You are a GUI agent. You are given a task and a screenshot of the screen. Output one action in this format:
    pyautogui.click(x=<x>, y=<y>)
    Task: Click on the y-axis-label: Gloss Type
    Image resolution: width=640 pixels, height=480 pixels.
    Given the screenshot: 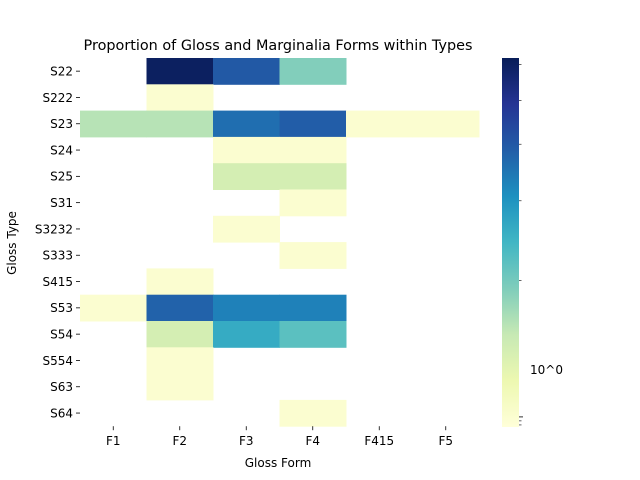 What is the action you would take?
    pyautogui.click(x=12, y=243)
    